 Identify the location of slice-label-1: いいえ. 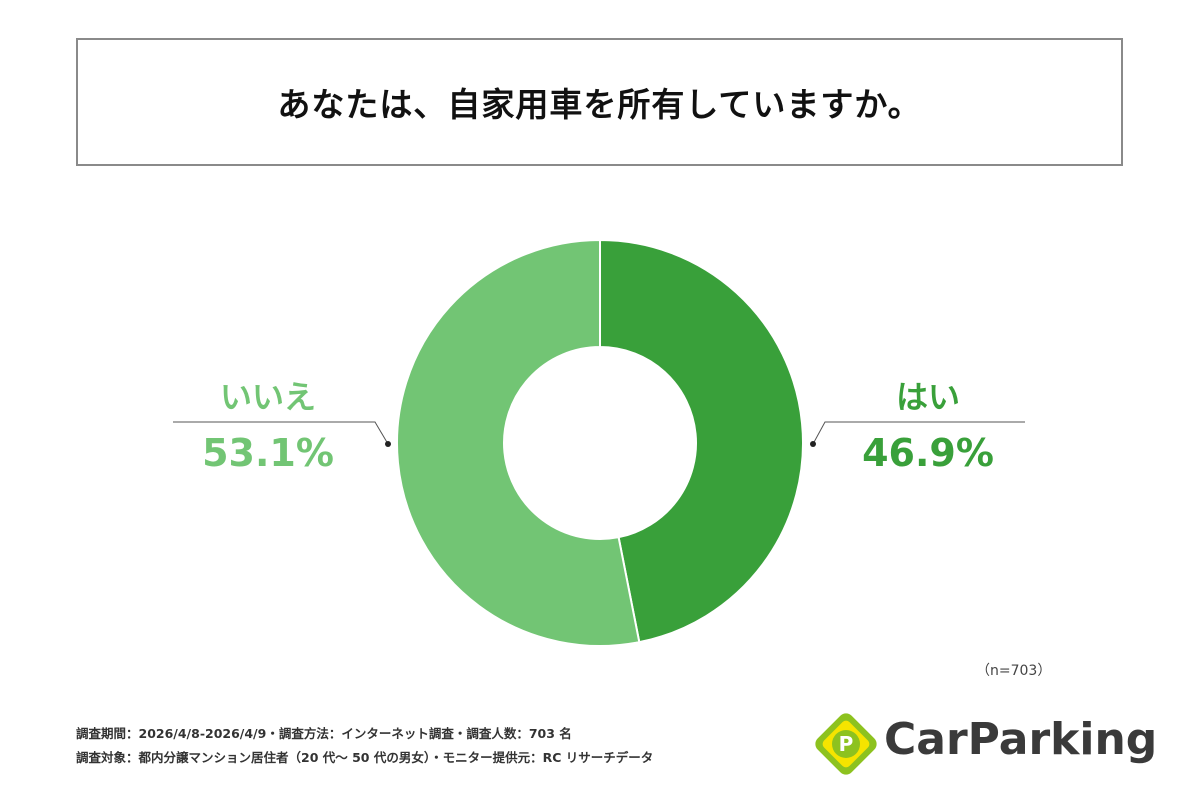
(268, 397).